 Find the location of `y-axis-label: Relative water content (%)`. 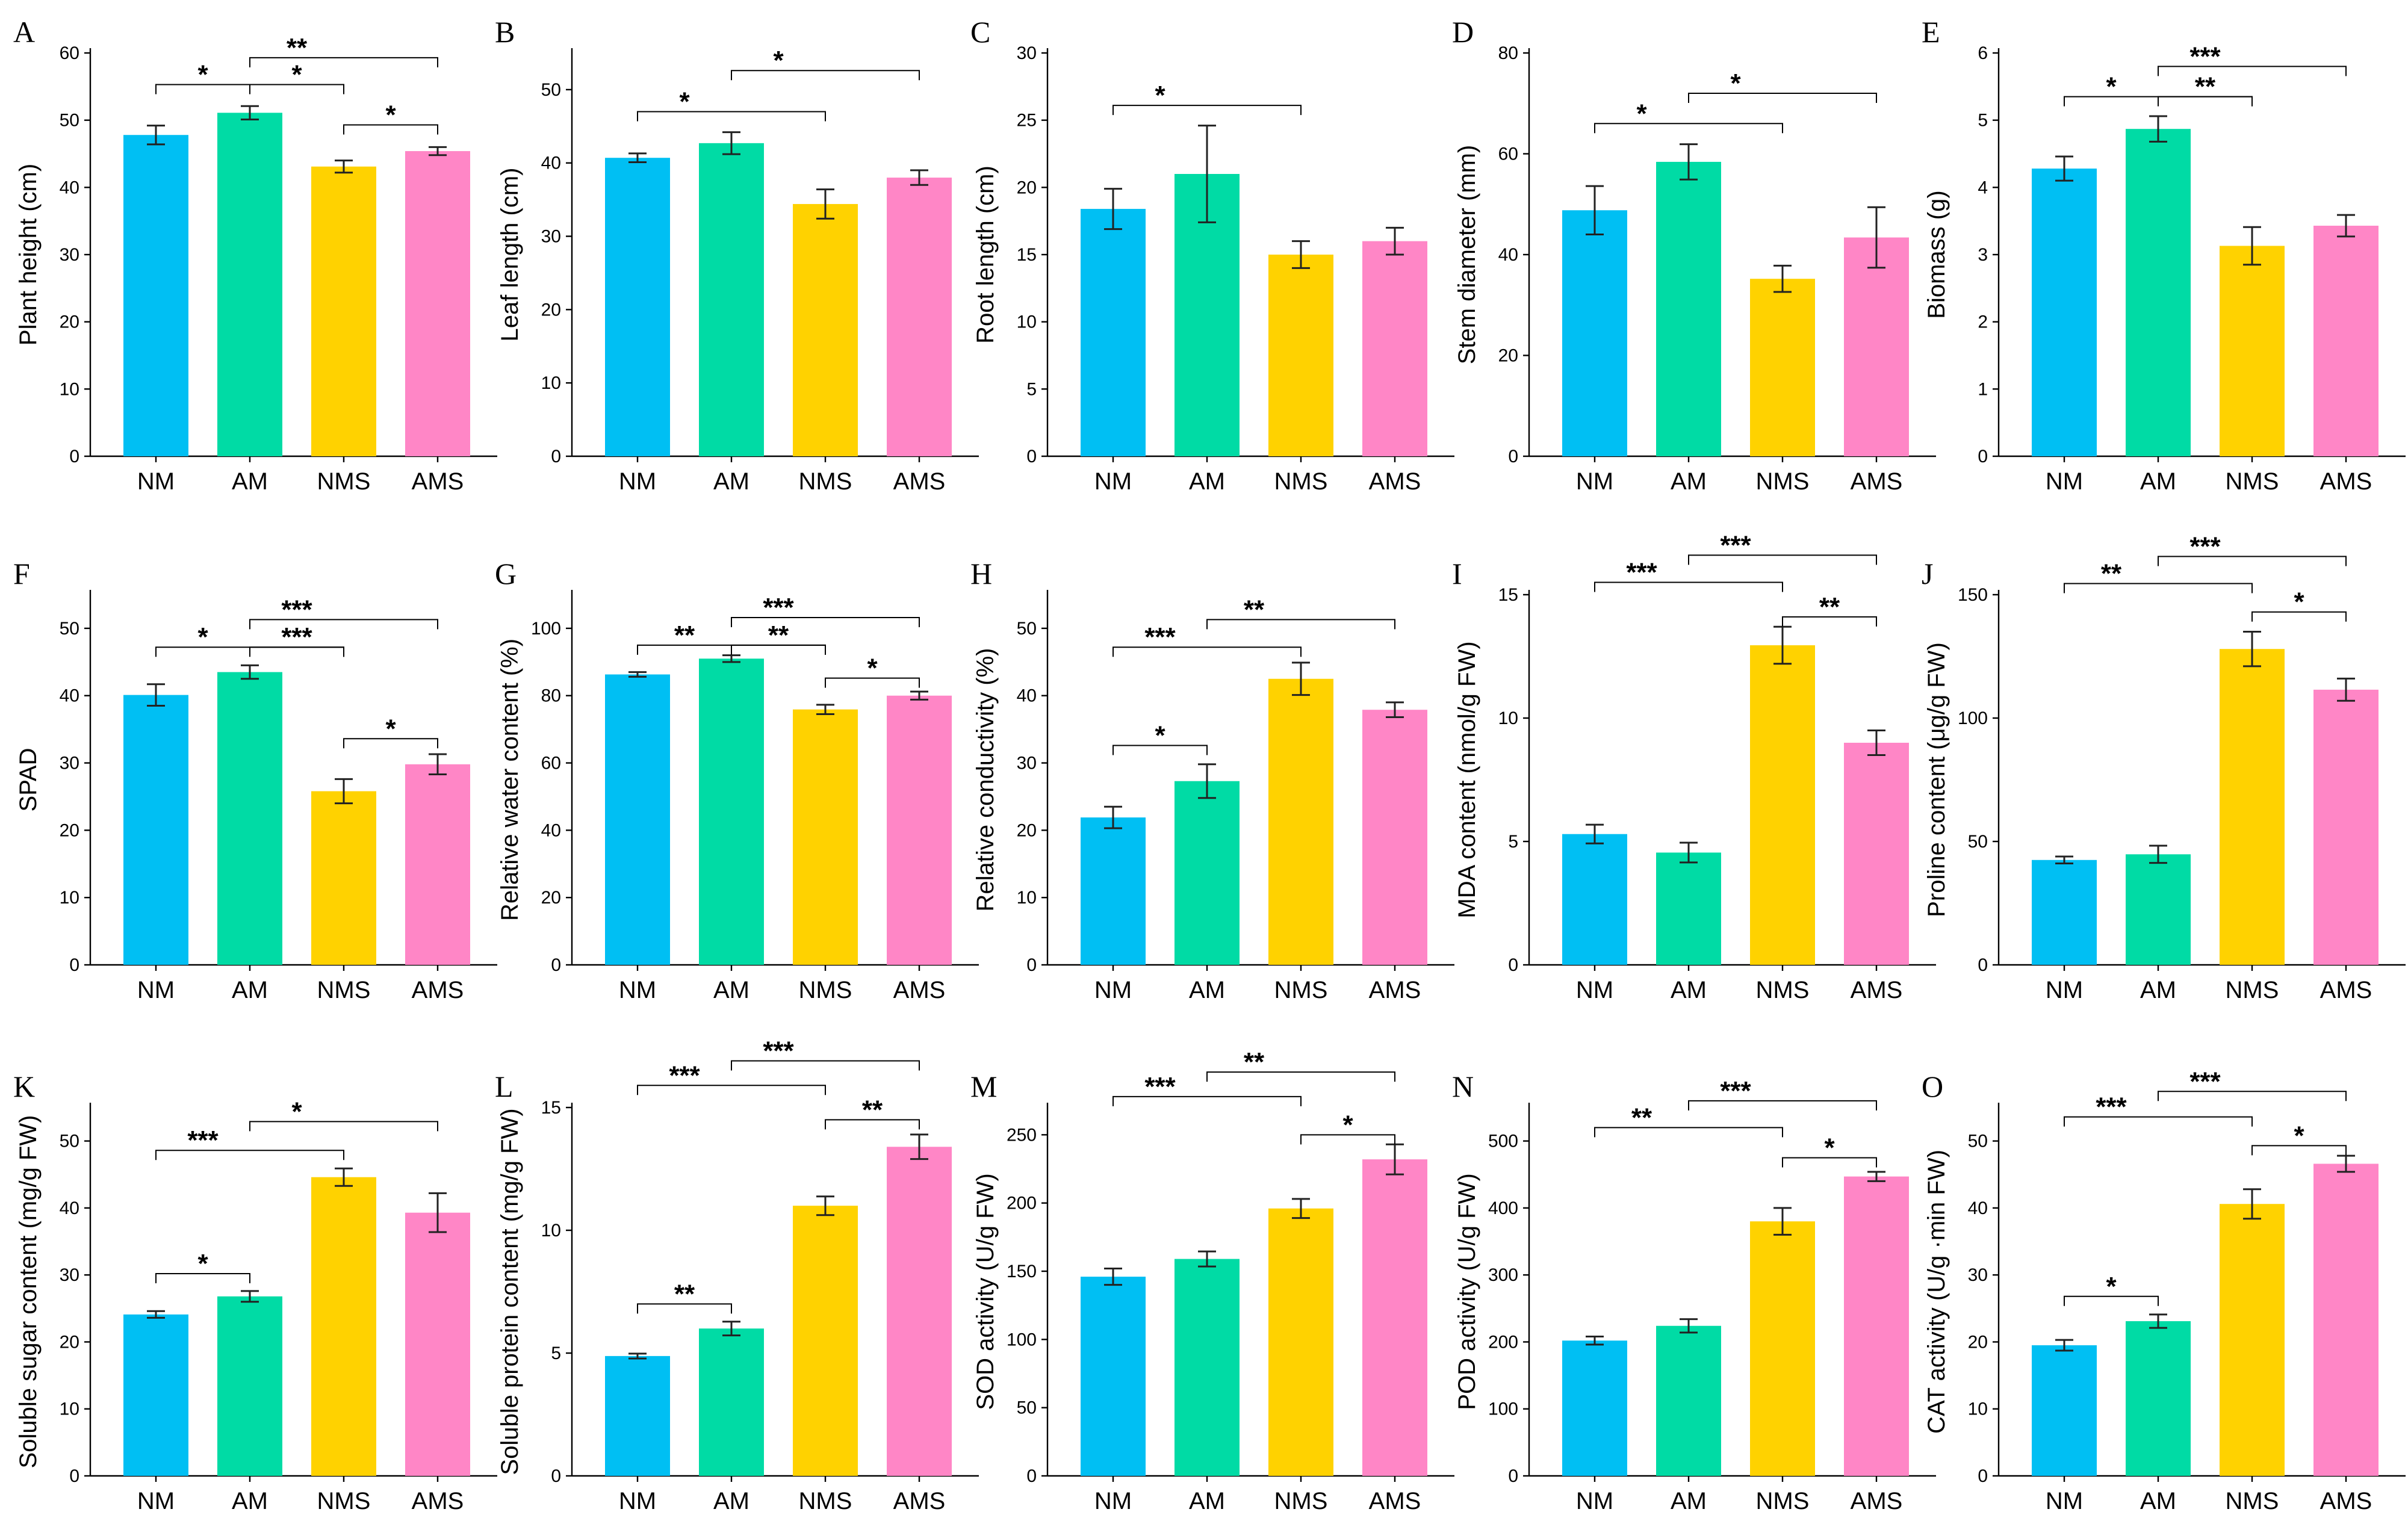

y-axis-label: Relative water content (%) is located at coordinates (510, 780).